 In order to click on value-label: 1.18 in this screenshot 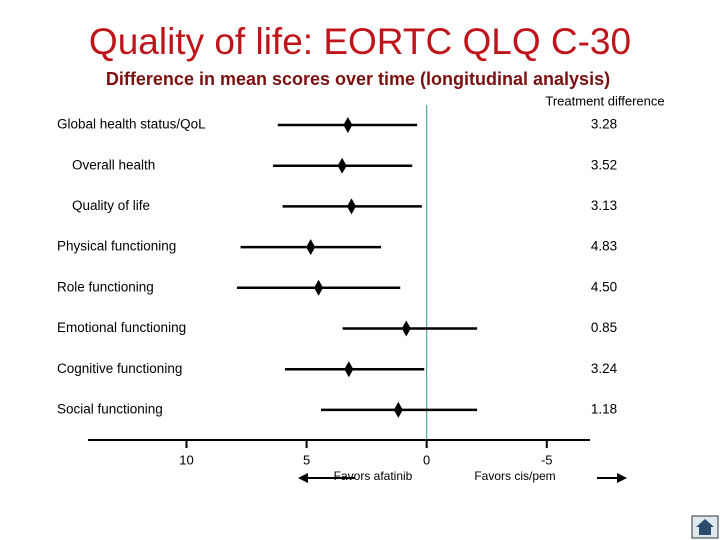, I will do `click(604, 408)`.